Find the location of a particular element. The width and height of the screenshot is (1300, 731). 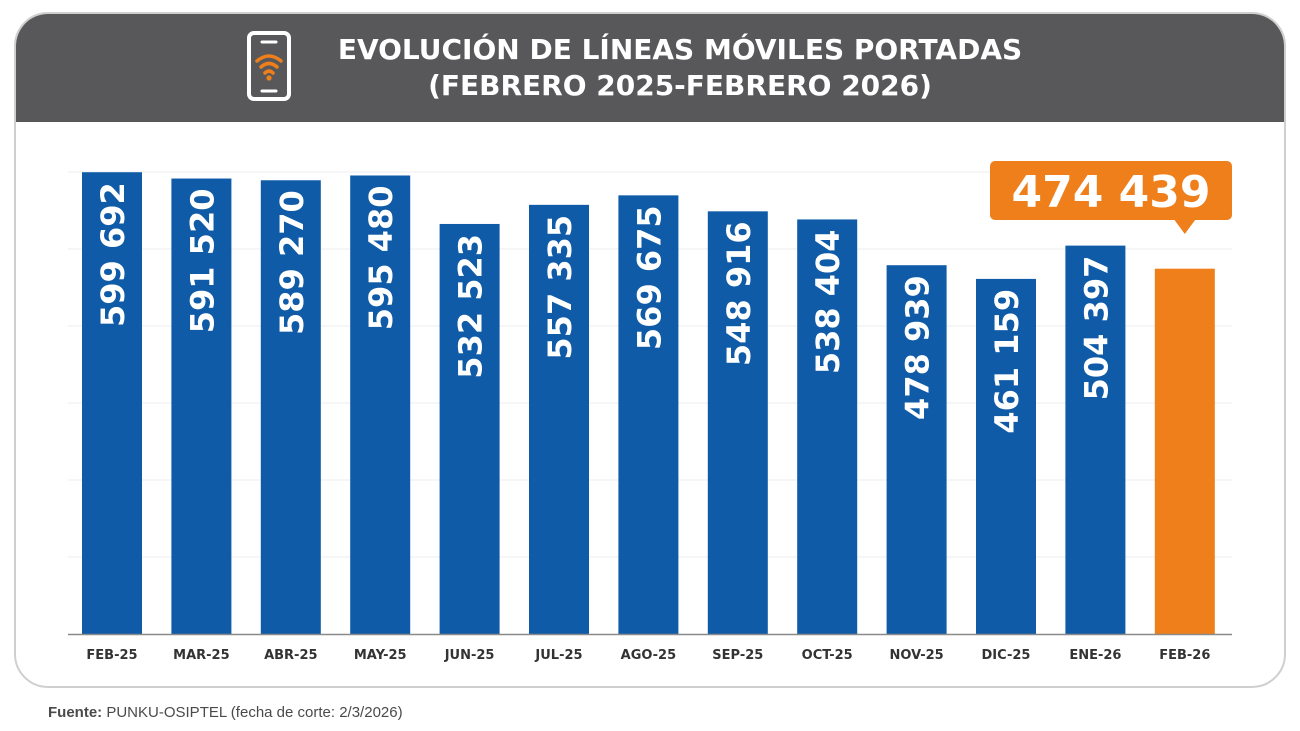

source-label: Fuente: is located at coordinates (75, 712).